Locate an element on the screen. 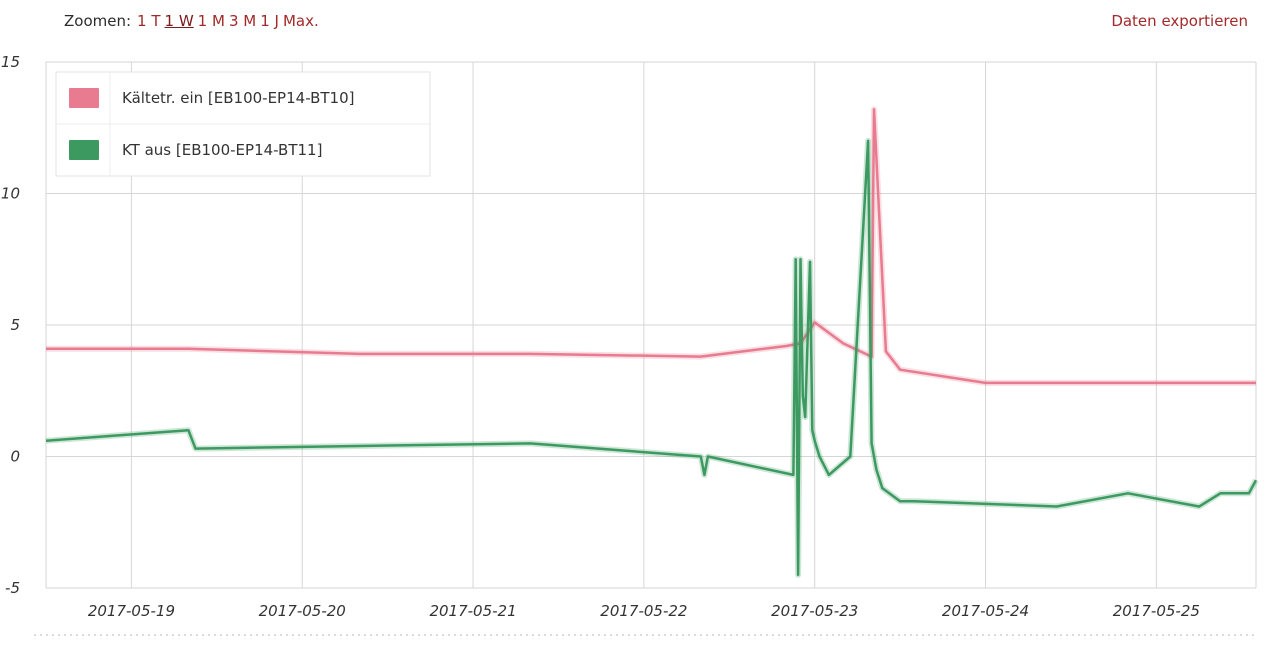 The height and width of the screenshot is (653, 1280). y-tick-label: 10 is located at coordinates (10, 194).